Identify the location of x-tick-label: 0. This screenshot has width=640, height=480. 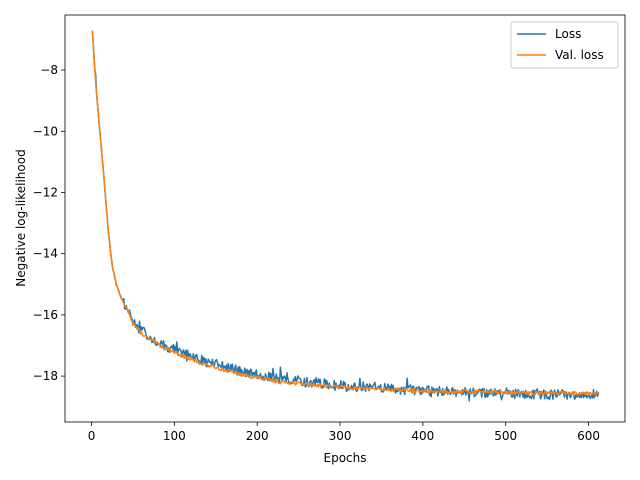
(92, 436).